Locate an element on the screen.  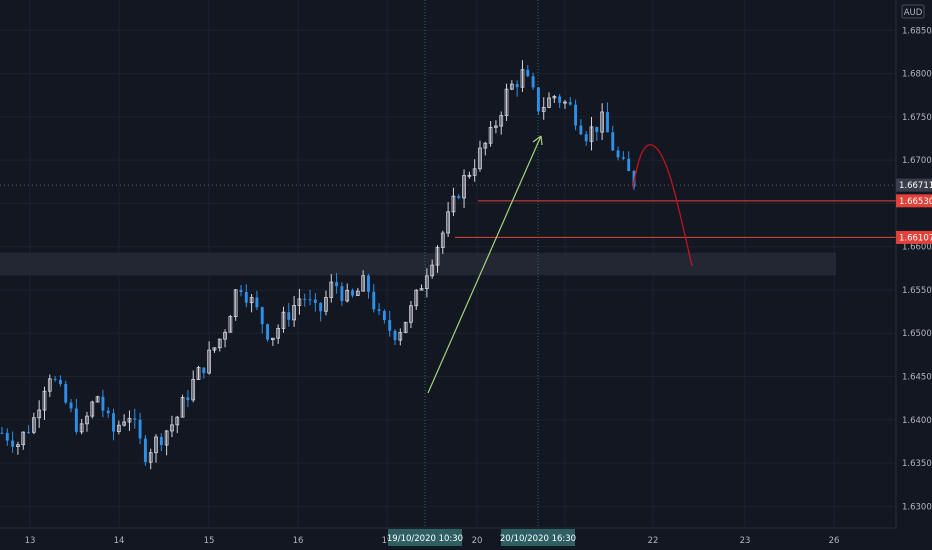
trend-arrow is located at coordinates (485, 264).